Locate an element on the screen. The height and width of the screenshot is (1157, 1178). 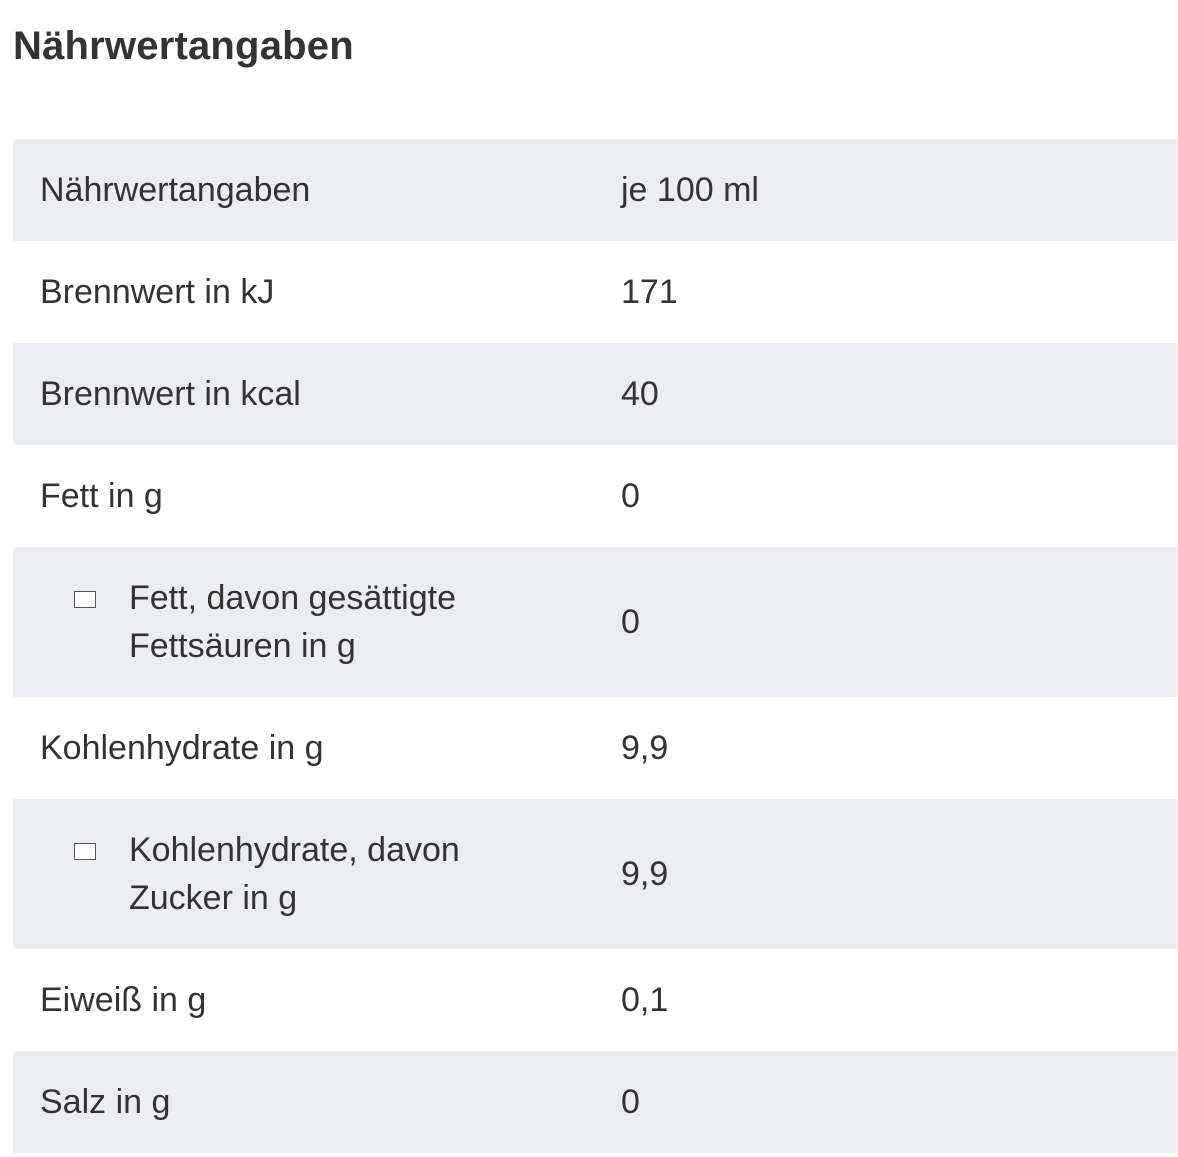
sub-item: Kohlenhydrate, davon Zucker in g is located at coordinates (330, 874).